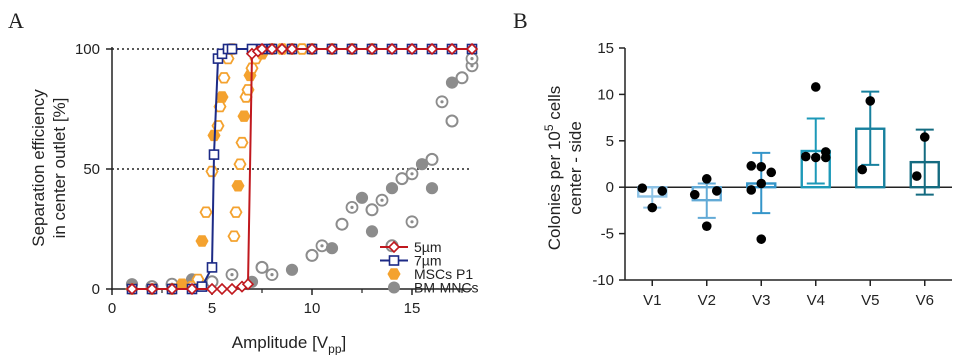  Describe the element at coordinates (59, 168) in the screenshot. I see `panel-a-y-axis-title-line2: in center outlet [%]` at that location.